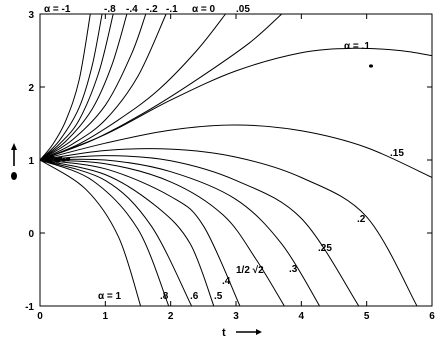 Image resolution: width=440 pixels, height=344 pixels. What do you see at coordinates (57, 9) in the screenshot?
I see `curve-label-alpha-neg1: α = -1` at bounding box center [57, 9].